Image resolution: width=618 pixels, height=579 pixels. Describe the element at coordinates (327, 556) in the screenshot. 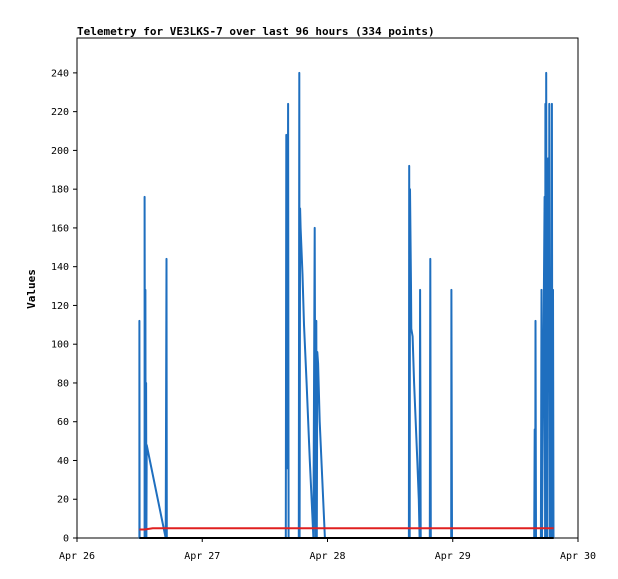

I see `x-tick-label: Apr 28` at that location.